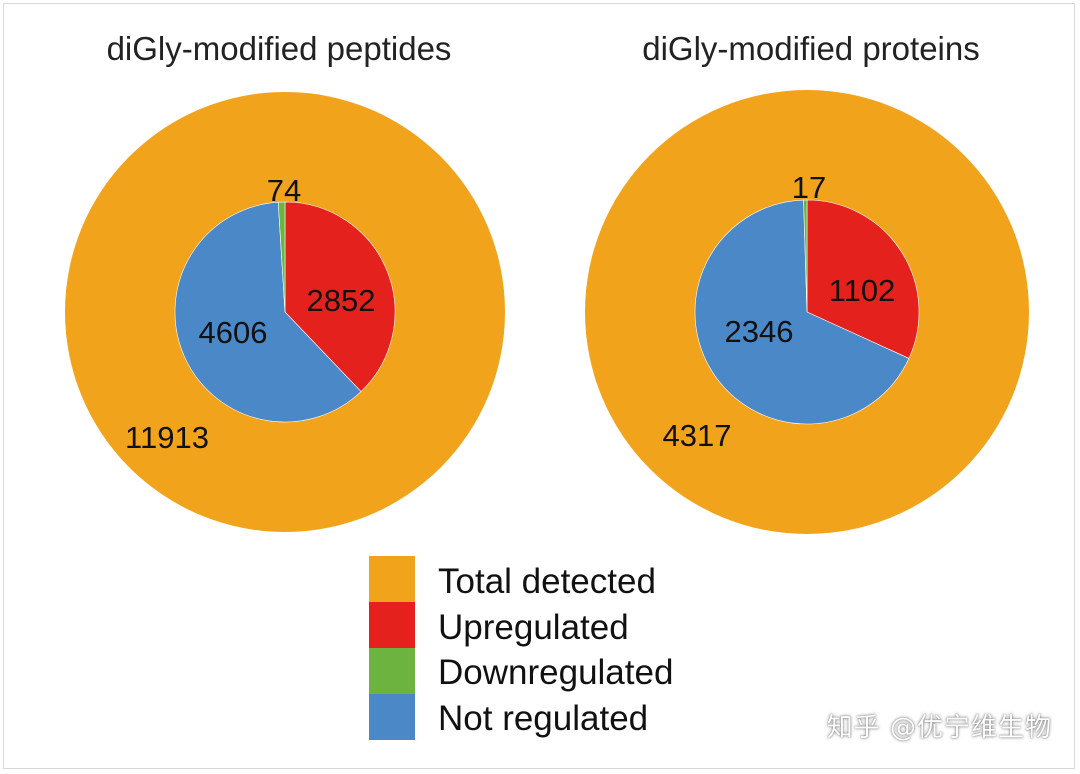 The width and height of the screenshot is (1080, 774). Describe the element at coordinates (392, 625) in the screenshot. I see `legend-swatch-upregulated` at that location.